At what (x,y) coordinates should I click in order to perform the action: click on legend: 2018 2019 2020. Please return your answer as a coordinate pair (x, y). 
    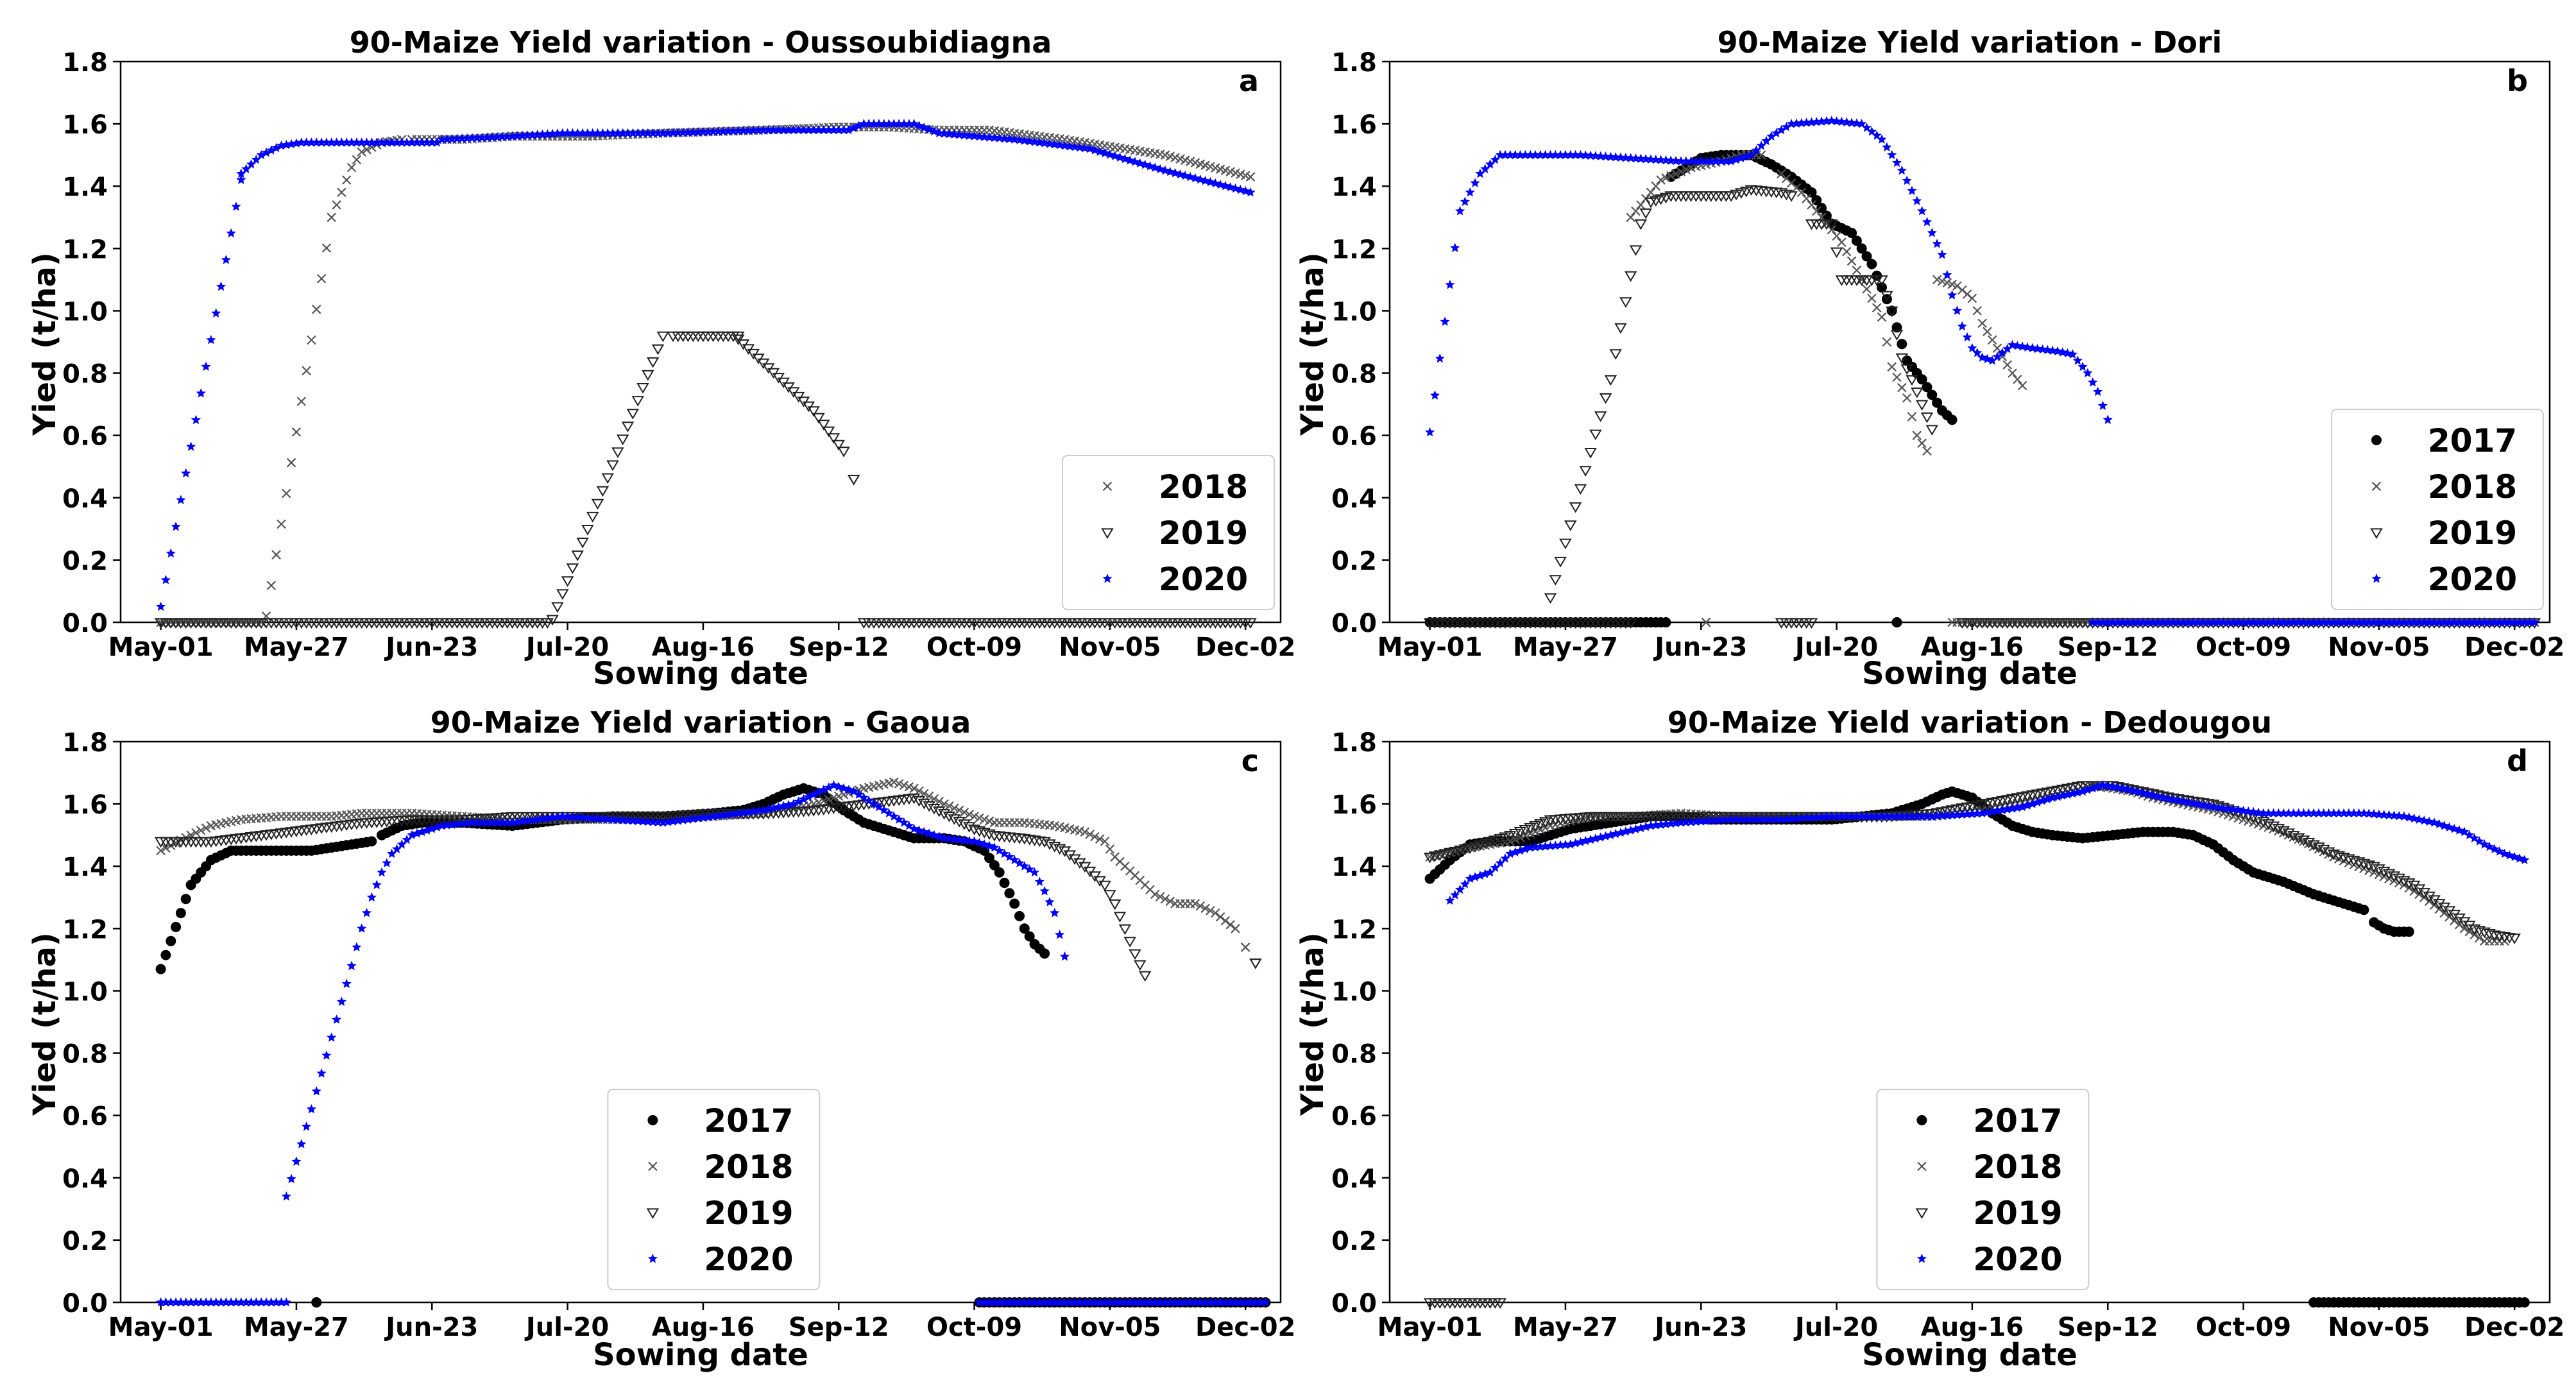
    Looking at the image, I should click on (1168, 532).